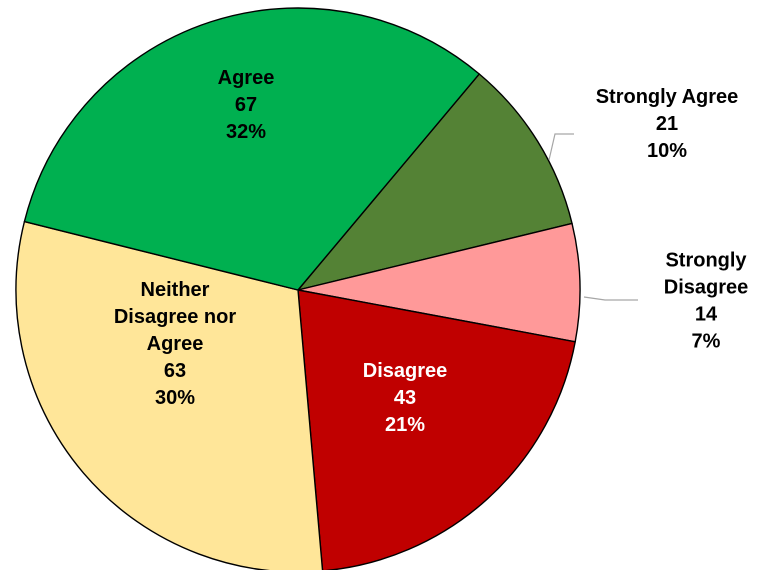 This screenshot has height=570, width=765. What do you see at coordinates (706, 315) in the screenshot?
I see `data-label-count: 14` at bounding box center [706, 315].